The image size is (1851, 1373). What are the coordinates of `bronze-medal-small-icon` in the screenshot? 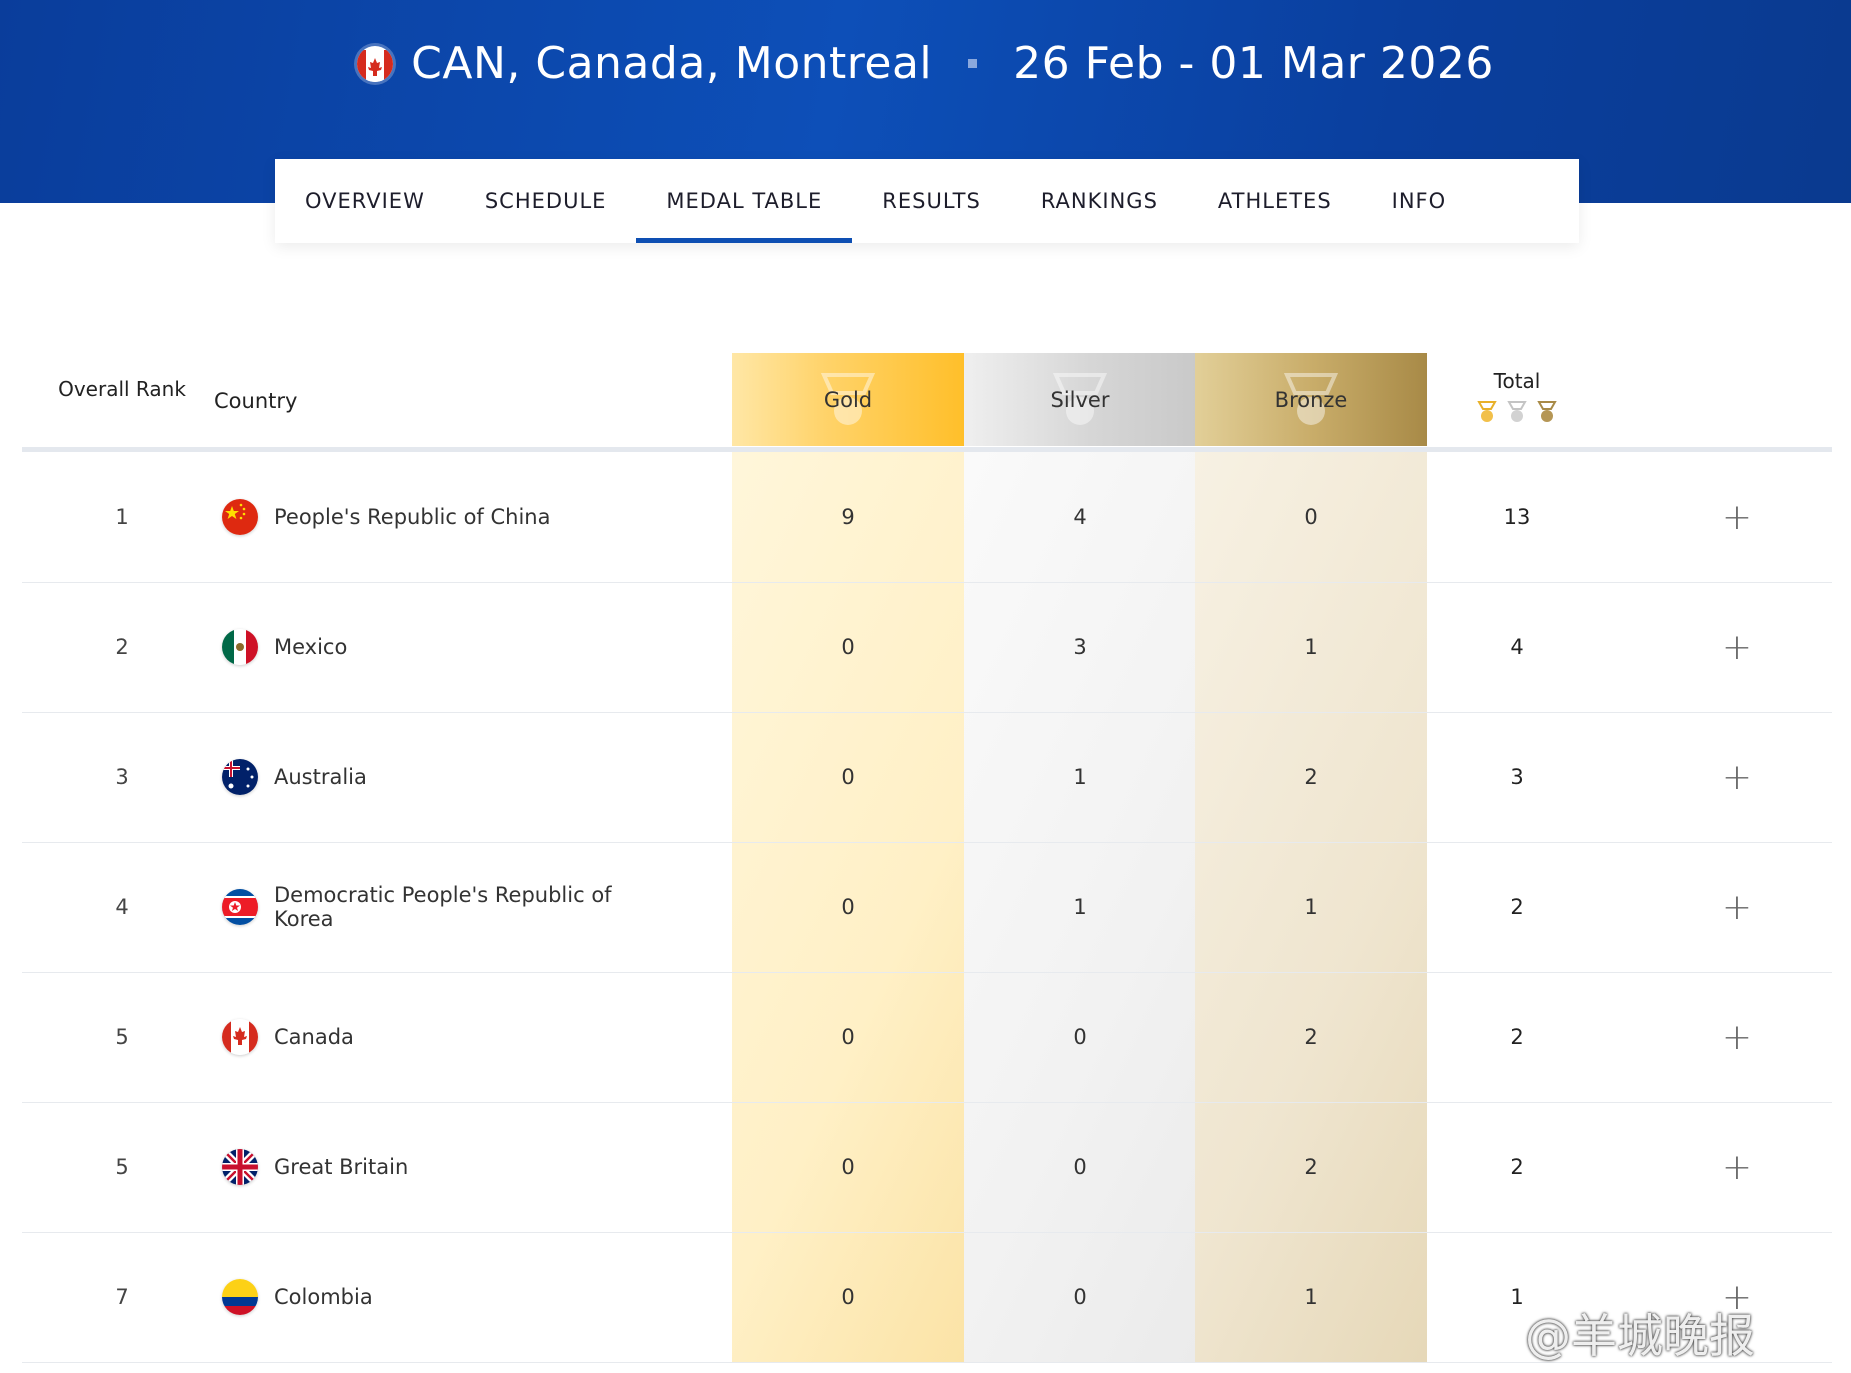 It's located at (1547, 411).